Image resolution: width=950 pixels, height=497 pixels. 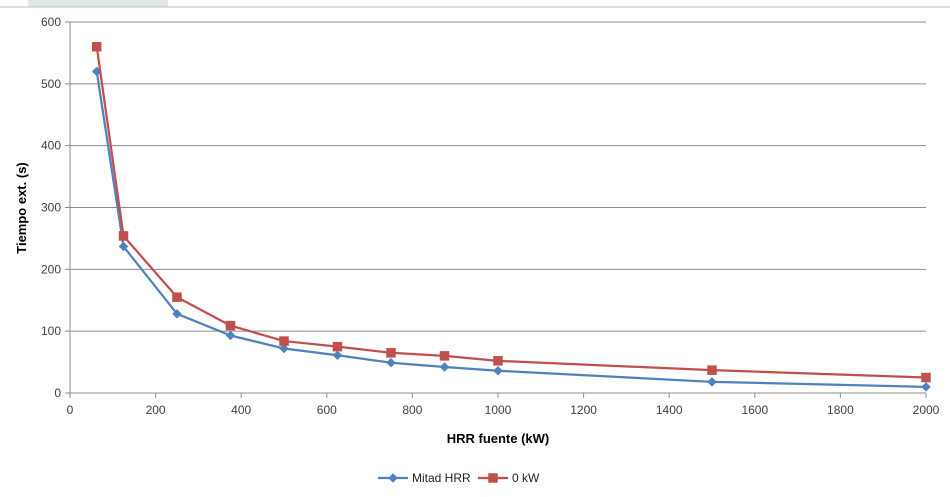 I want to click on x-tick-label-1400: 1400, so click(x=669, y=410).